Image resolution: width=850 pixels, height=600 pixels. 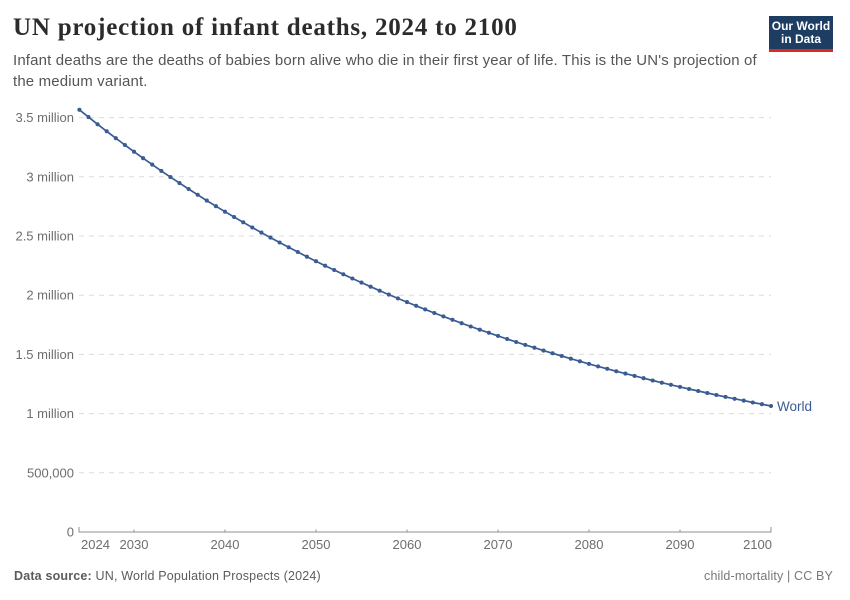 I want to click on svg-text: 2100, so click(x=757, y=544).